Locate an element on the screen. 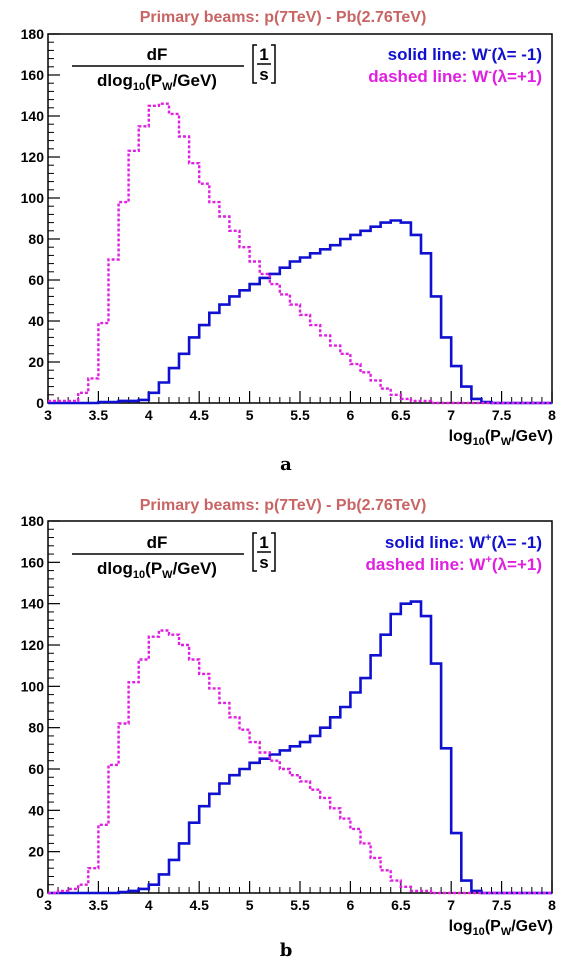 The height and width of the screenshot is (960, 567). panel-label: a is located at coordinates (286, 464).